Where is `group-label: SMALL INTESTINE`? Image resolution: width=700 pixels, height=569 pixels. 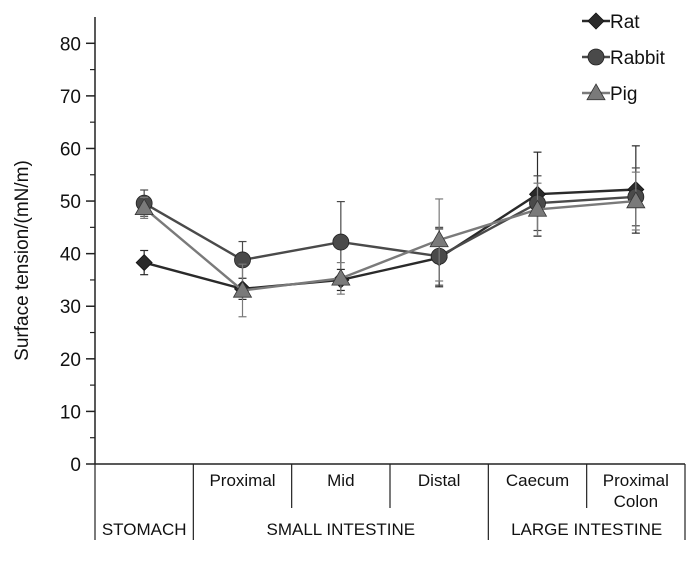
group-label: SMALL INTESTINE is located at coordinates (341, 529).